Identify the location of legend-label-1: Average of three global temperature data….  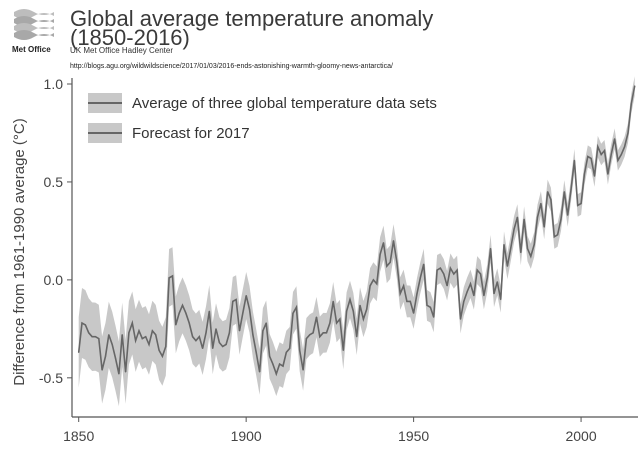
(284, 103).